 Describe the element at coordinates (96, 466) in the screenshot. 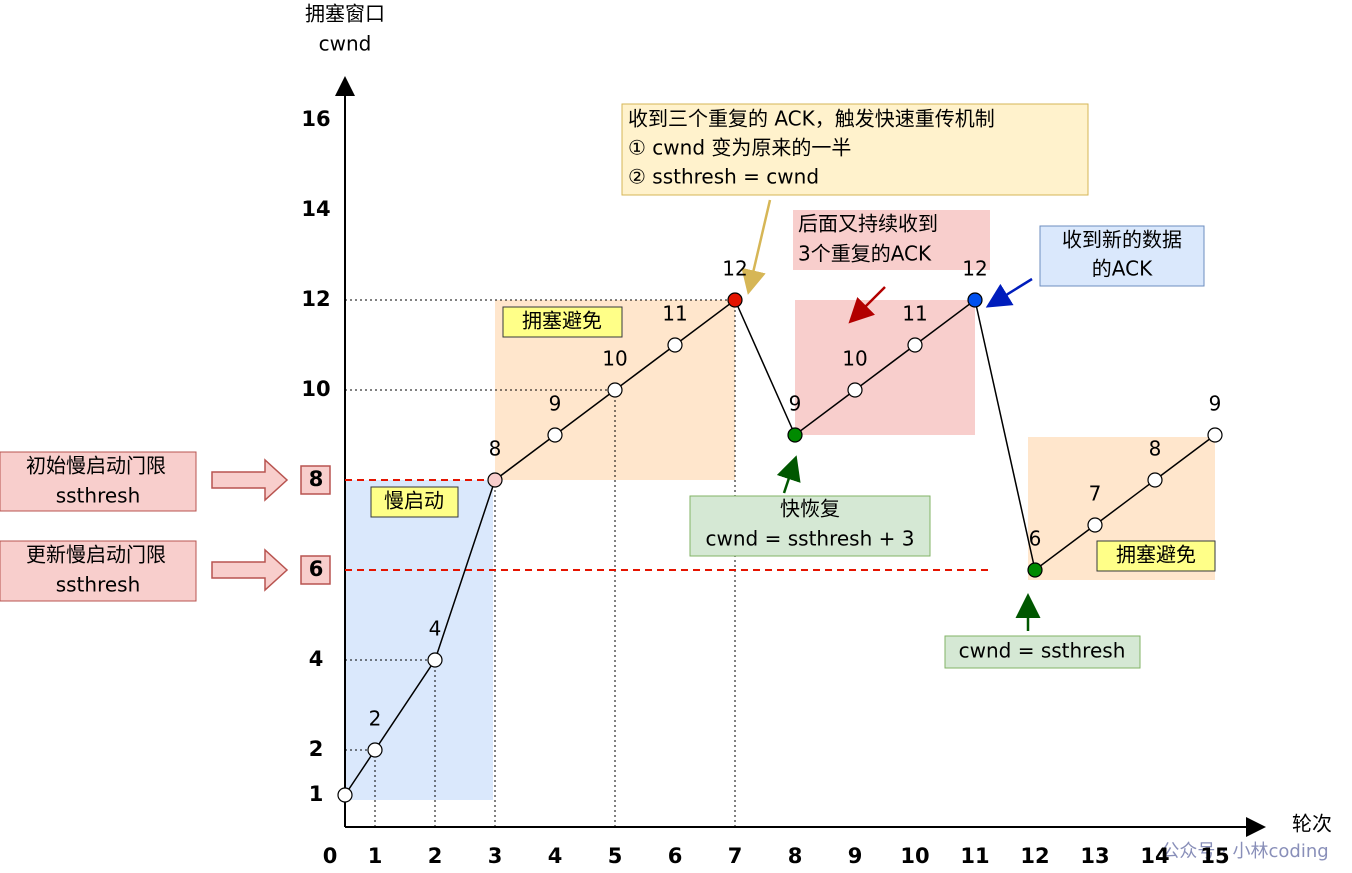

I see `note-text: 初始慢启动门限` at that location.